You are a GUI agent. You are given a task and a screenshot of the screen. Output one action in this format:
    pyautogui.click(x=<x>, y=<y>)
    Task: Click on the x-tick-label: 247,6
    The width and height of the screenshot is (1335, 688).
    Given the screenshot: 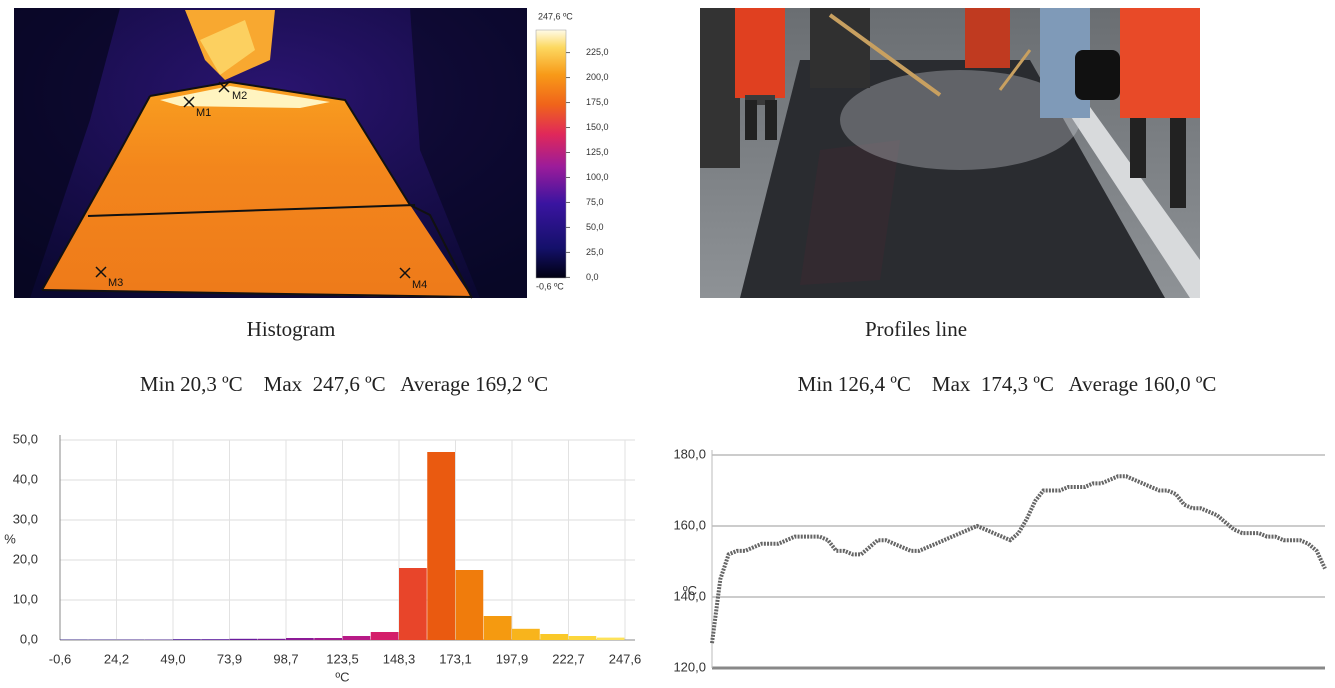 What is the action you would take?
    pyautogui.click(x=625, y=658)
    